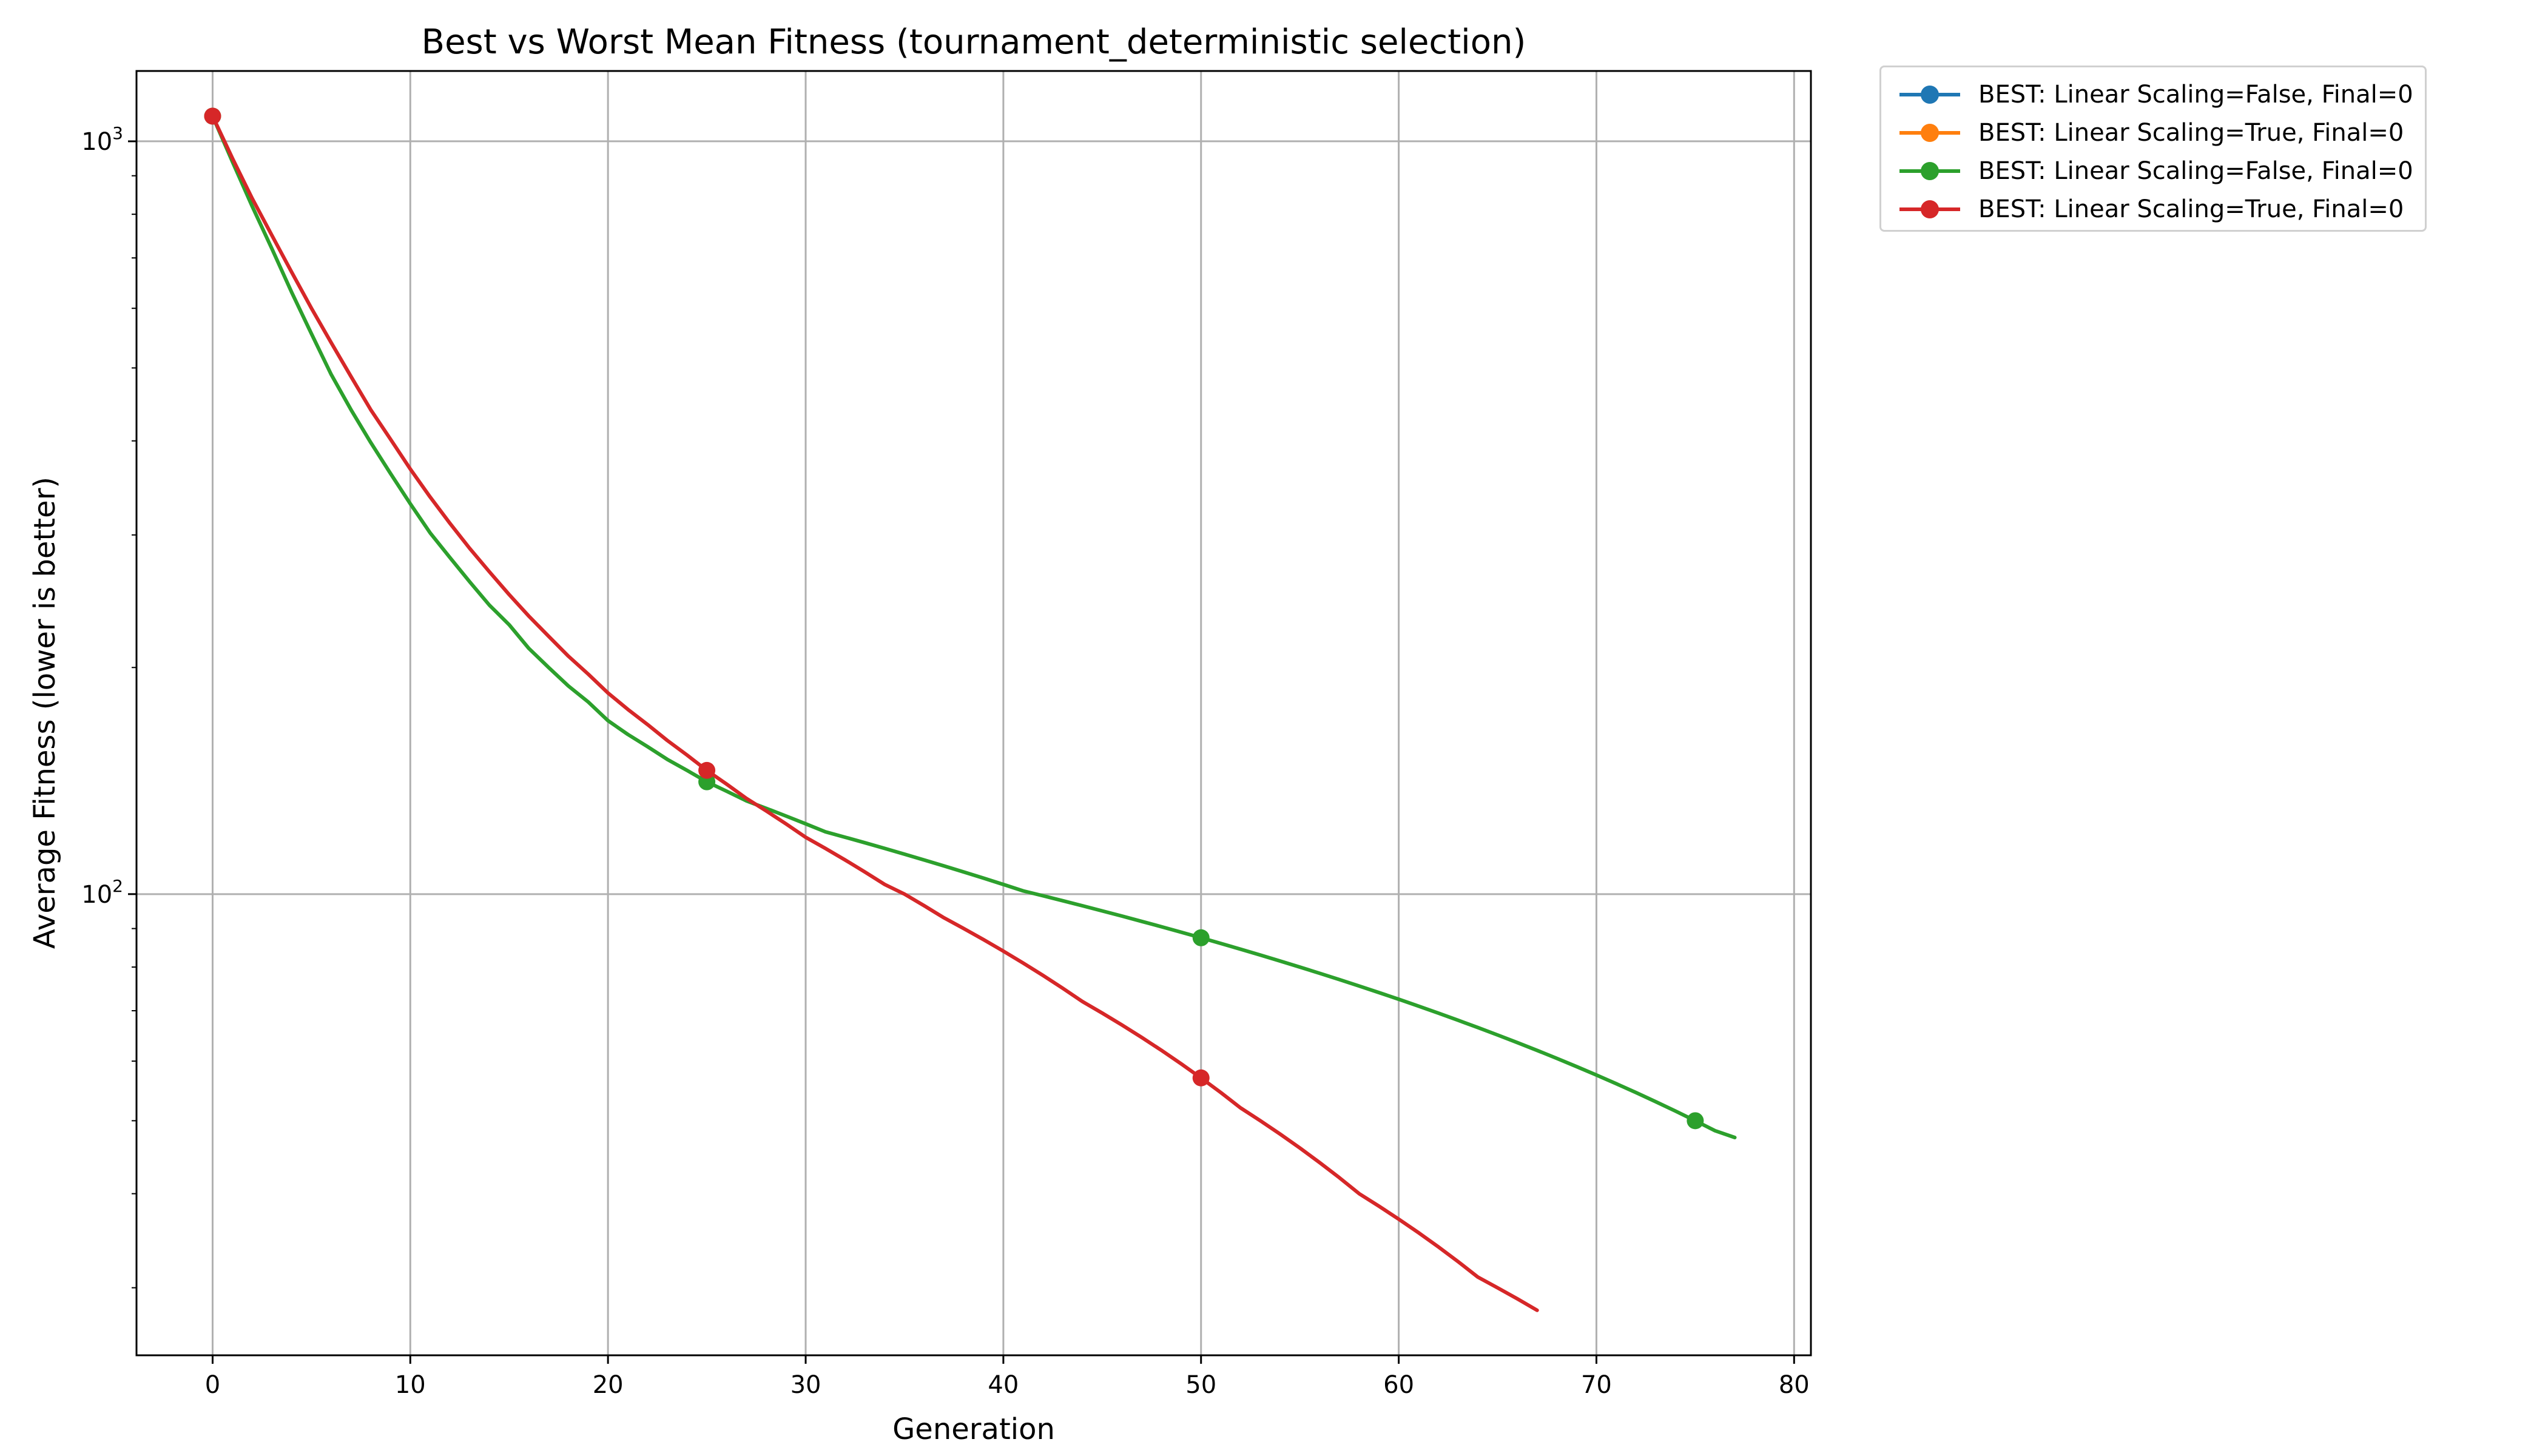 This screenshot has height=1456, width=2548. What do you see at coordinates (1003, 1385) in the screenshot?
I see `x-tick-label: 40` at bounding box center [1003, 1385].